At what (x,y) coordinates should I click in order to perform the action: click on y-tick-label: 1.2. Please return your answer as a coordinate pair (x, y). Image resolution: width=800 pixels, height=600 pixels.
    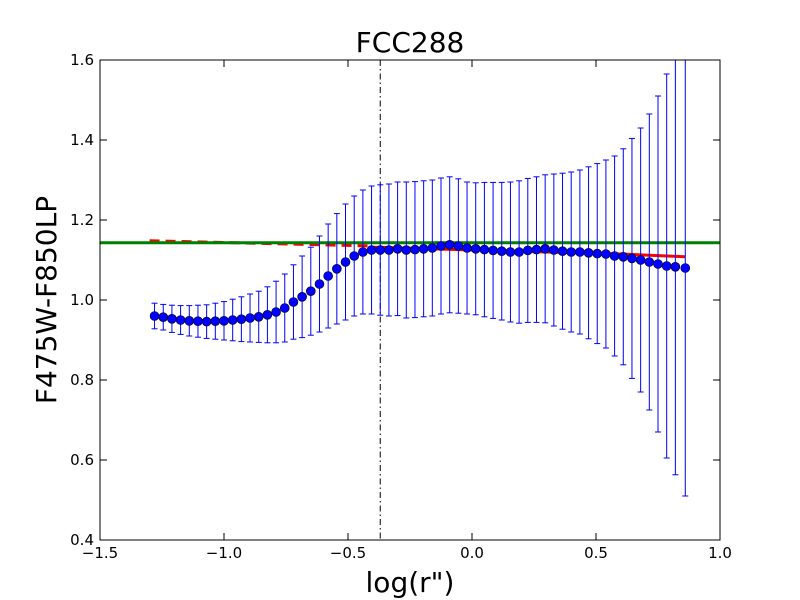
    Looking at the image, I should click on (82, 220).